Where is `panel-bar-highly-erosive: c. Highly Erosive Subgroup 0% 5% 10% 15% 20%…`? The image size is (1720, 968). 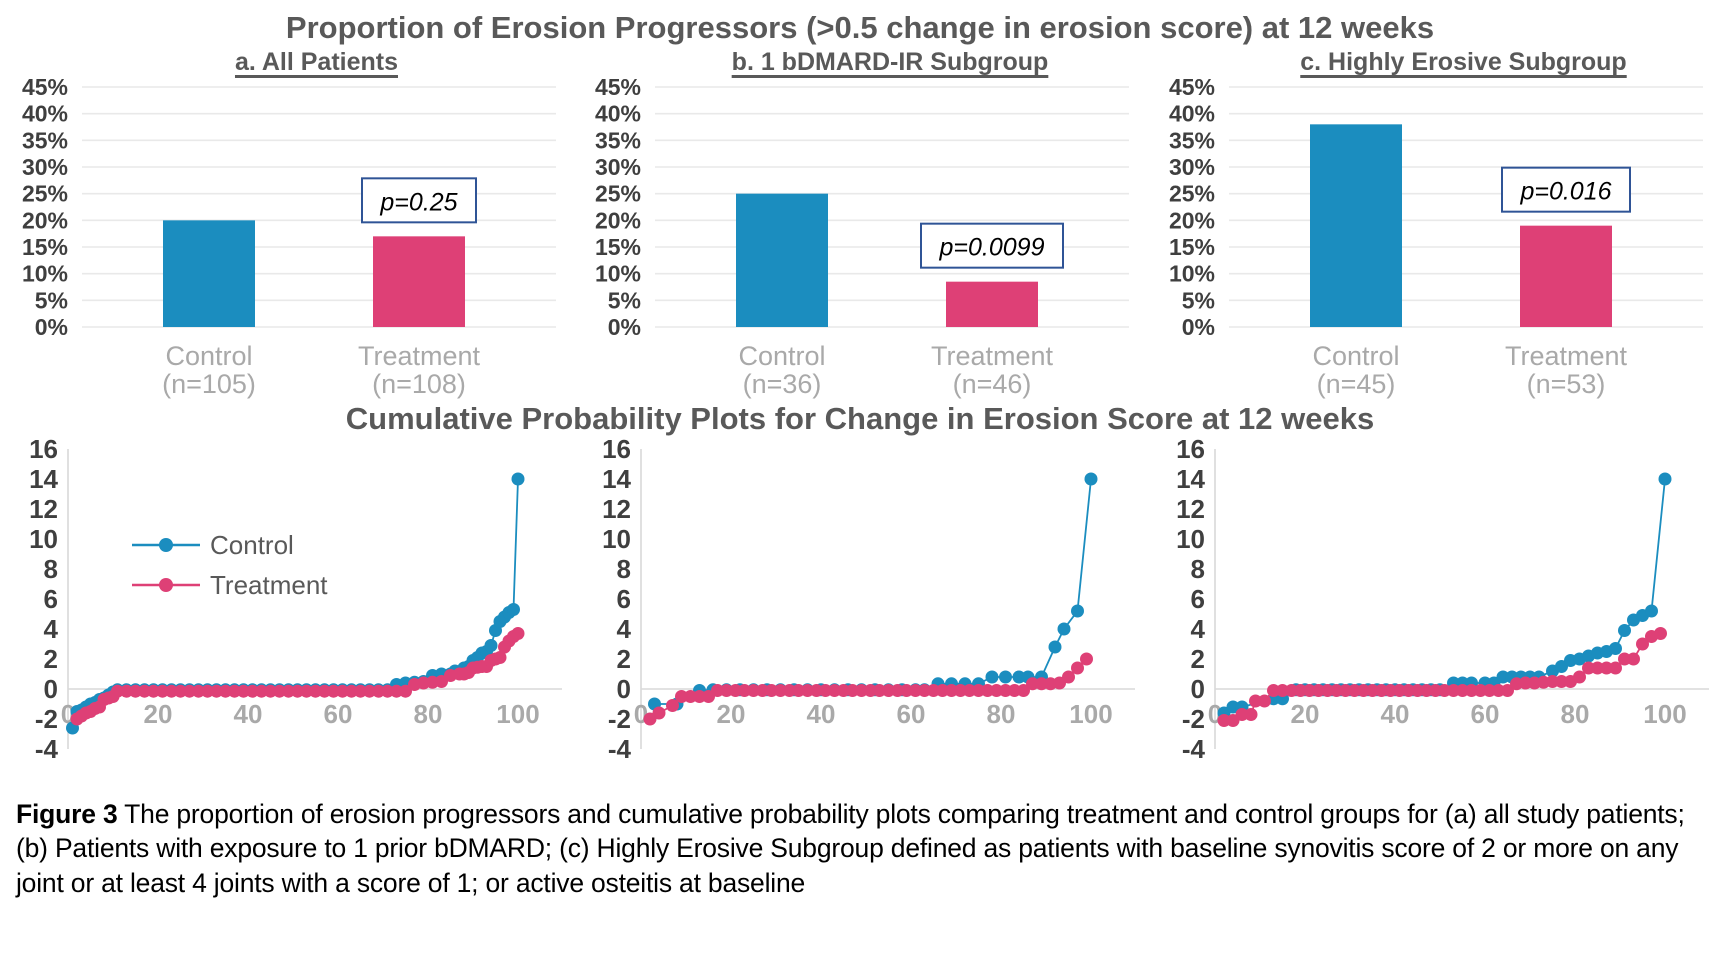 panel-bar-highly-erosive: c. Highly Erosive Subgroup 0% 5% 10% 15% 20%… is located at coordinates (1433, 223).